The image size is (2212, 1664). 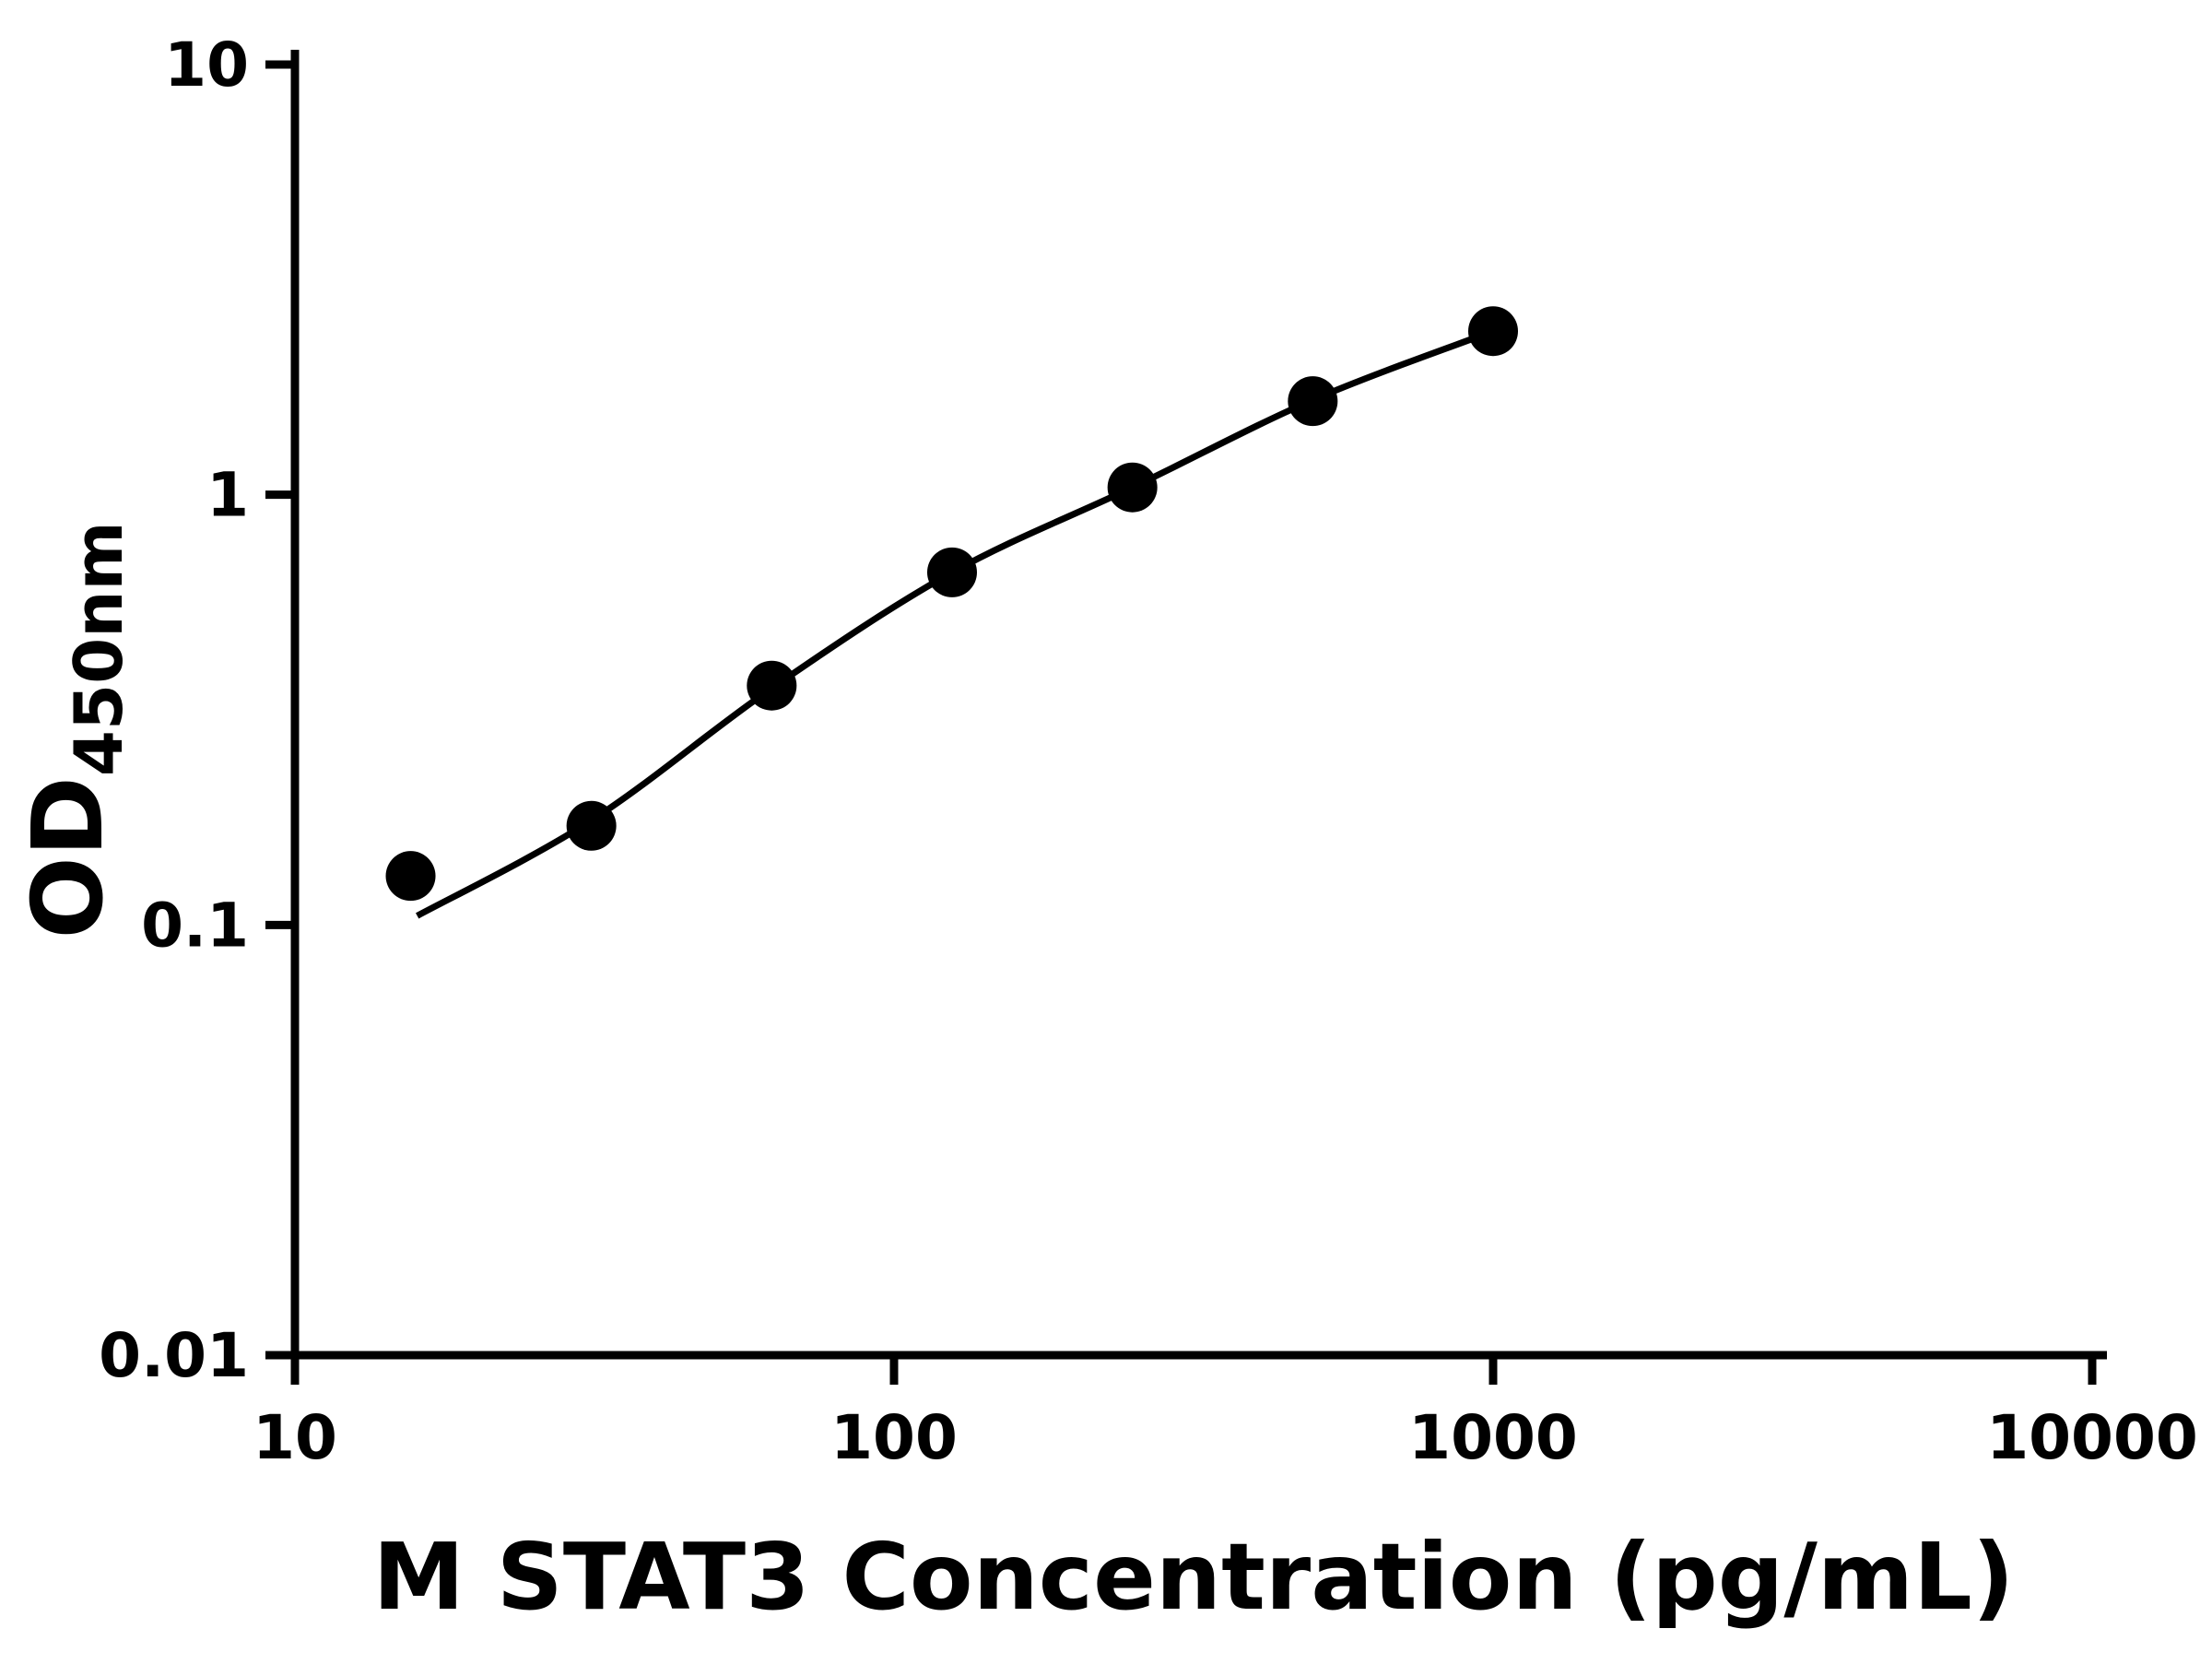 What do you see at coordinates (68, 857) in the screenshot?
I see `y-axis-title-main: OD` at bounding box center [68, 857].